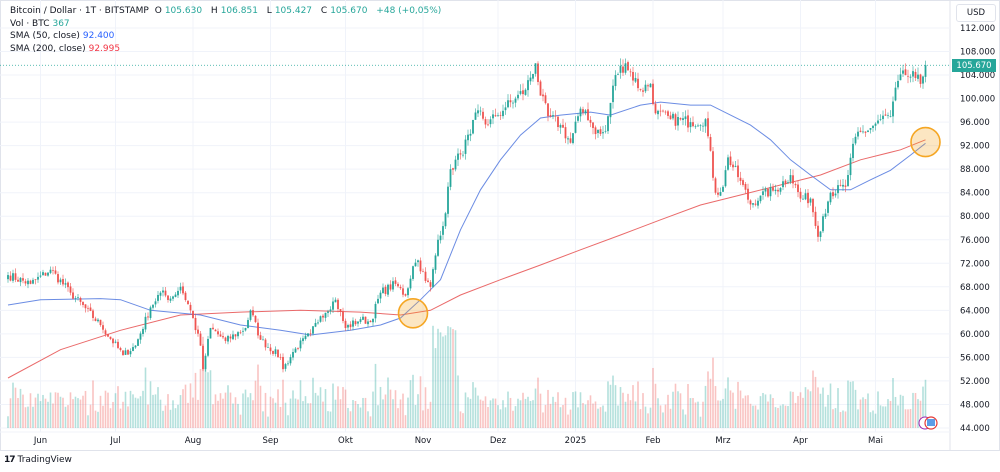  What do you see at coordinates (79, 11) in the screenshot?
I see `symbol-title: Bitcoin / Dollar · 1T · BITSTAMP` at bounding box center [79, 11].